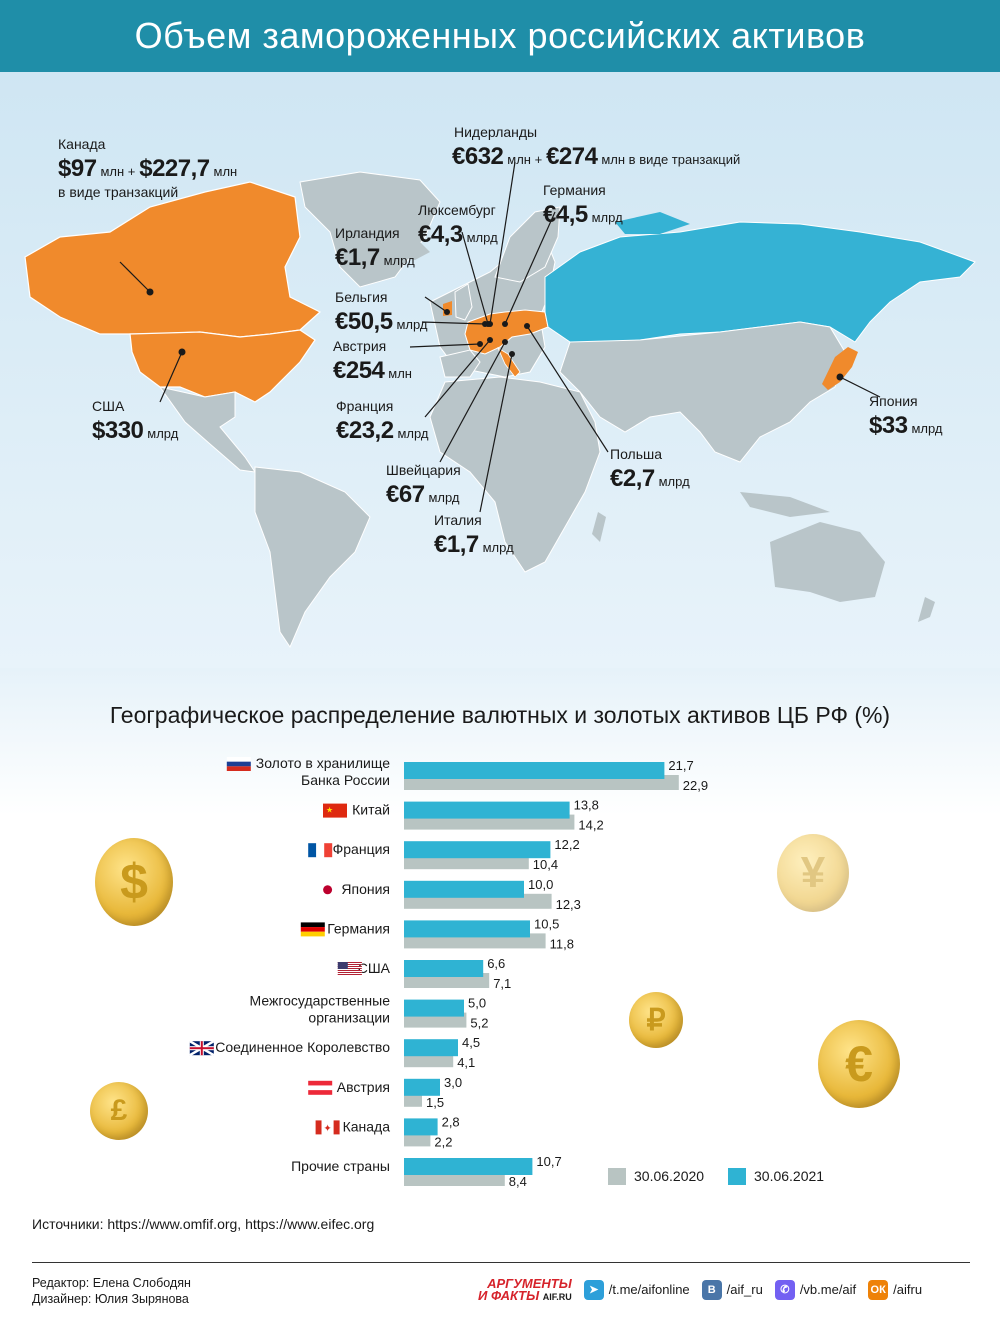 This screenshot has width=1000, height=1320. What do you see at coordinates (607, 217) in the screenshot?
I see `label-germany-unit: млрд` at bounding box center [607, 217].